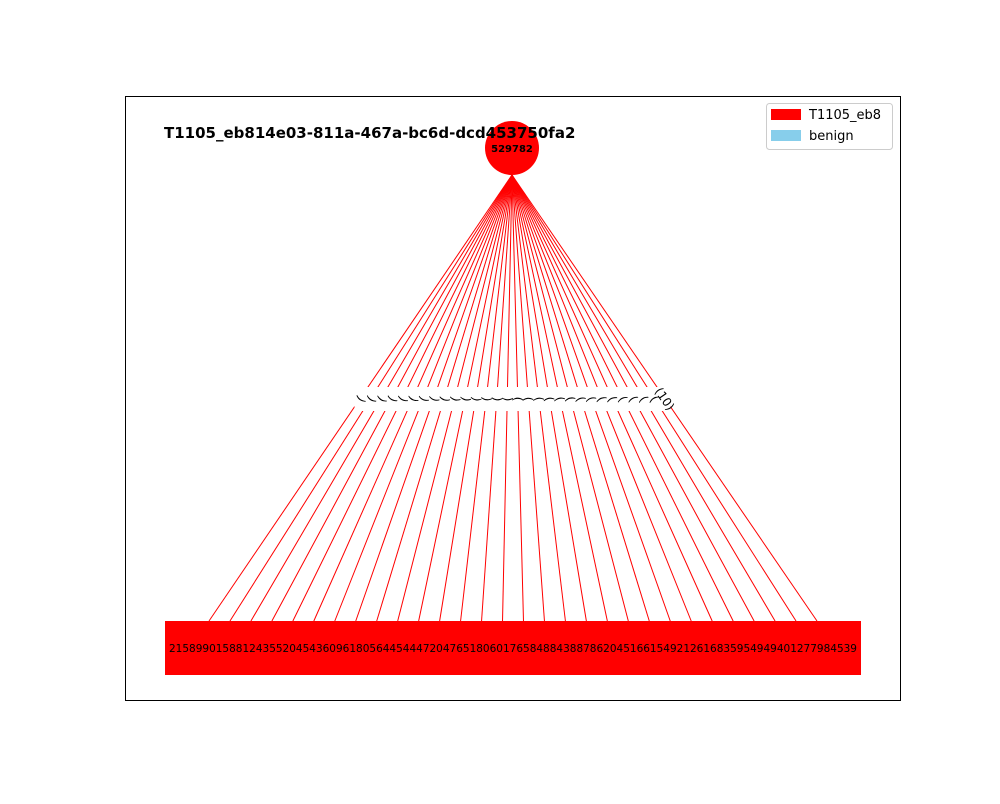  Describe the element at coordinates (844, 115) in the screenshot. I see `legend-label-attack: T1105_eb8` at that location.